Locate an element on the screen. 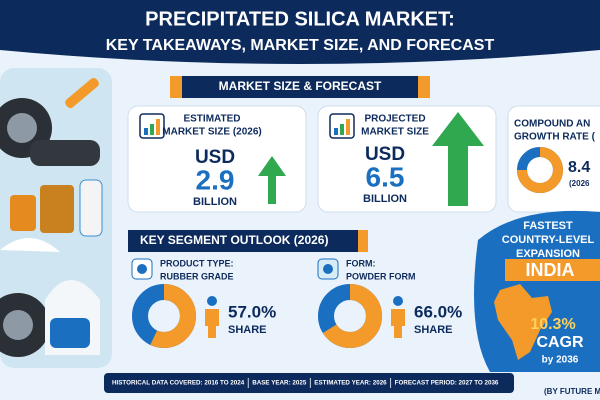 The height and width of the screenshot is (400, 600). footer-item: HISTORICAL DATA COVERED: 2016 TO 2024 is located at coordinates (178, 383).